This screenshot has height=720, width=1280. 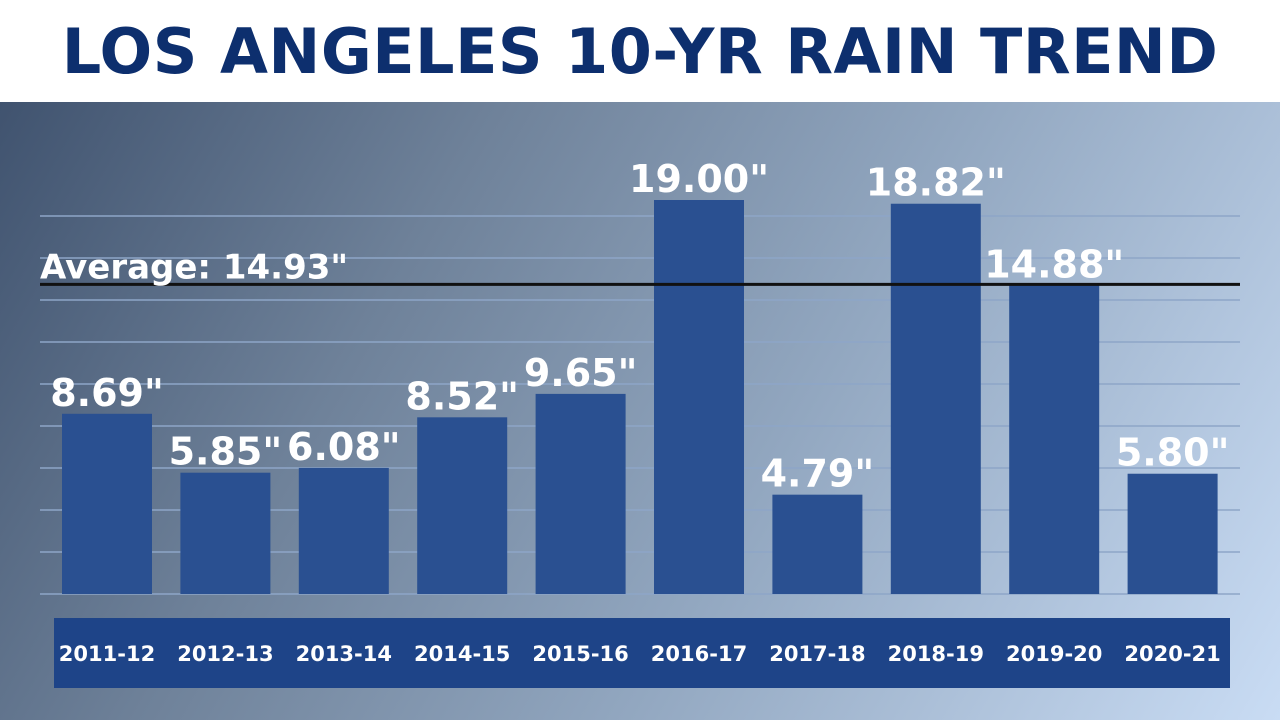 I want to click on bar-value-label: 5.85", so click(x=226, y=452).